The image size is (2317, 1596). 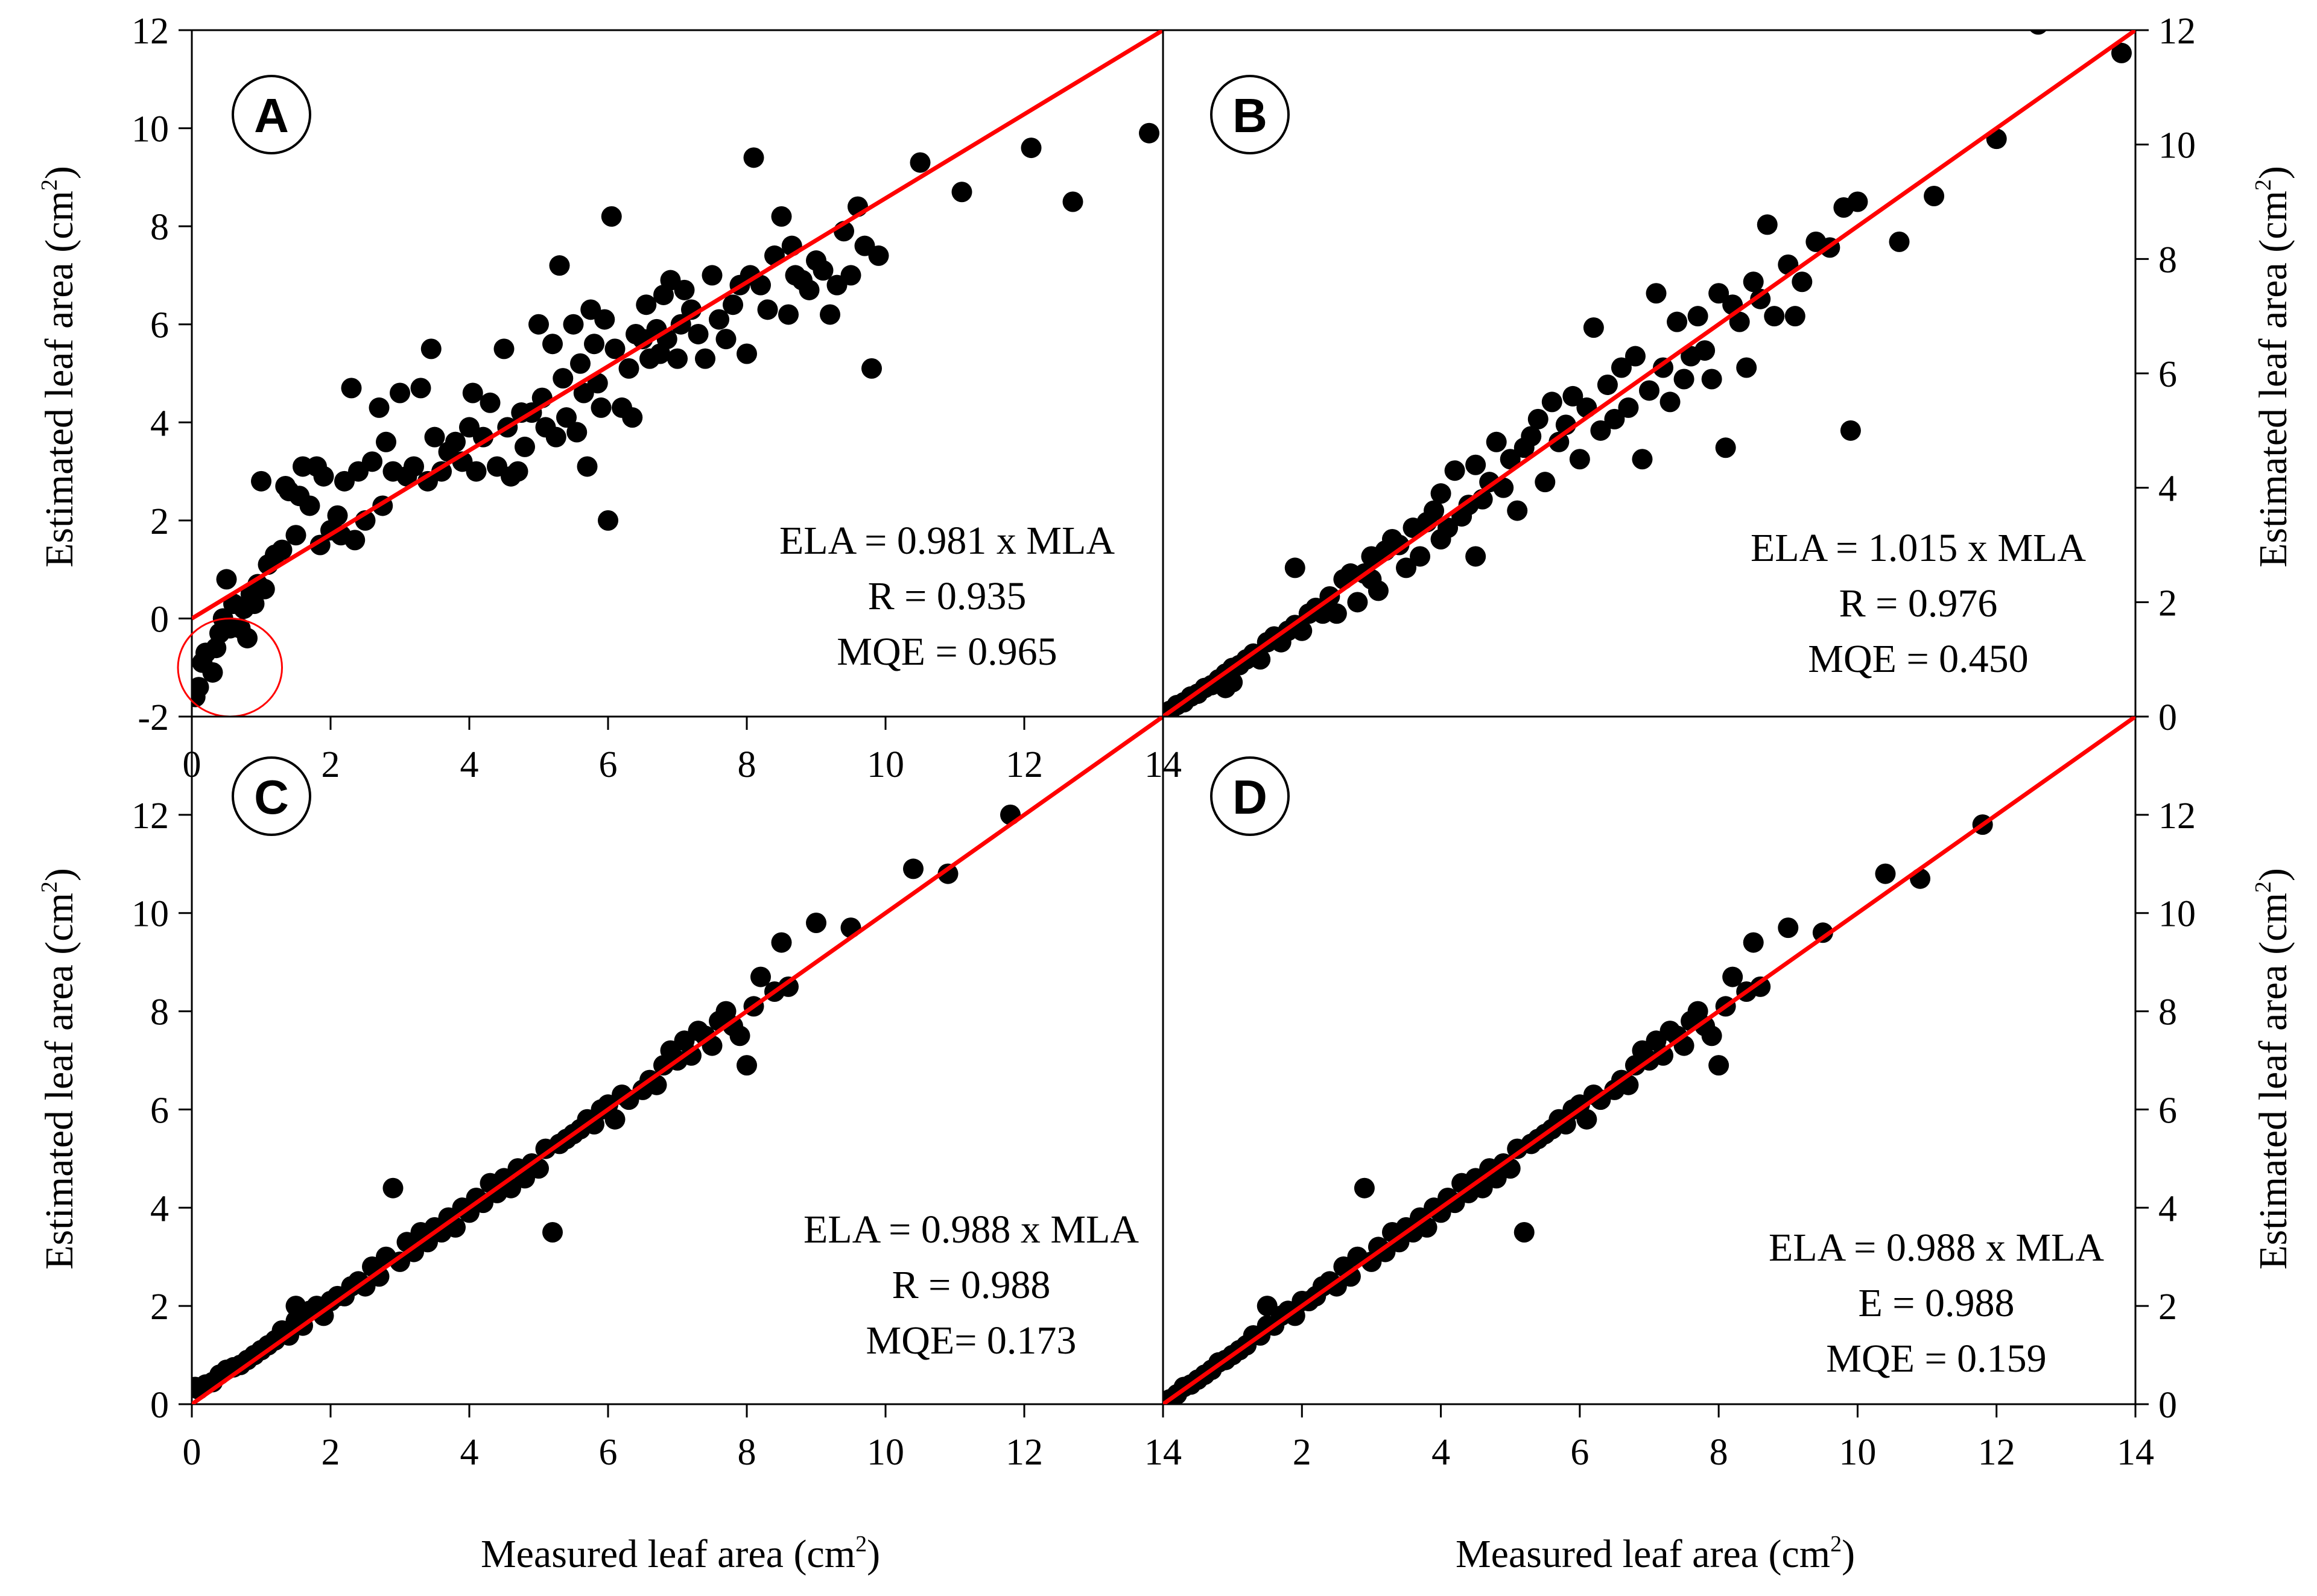 What do you see at coordinates (153, 717) in the screenshot?
I see `y-tick-label: -2` at bounding box center [153, 717].